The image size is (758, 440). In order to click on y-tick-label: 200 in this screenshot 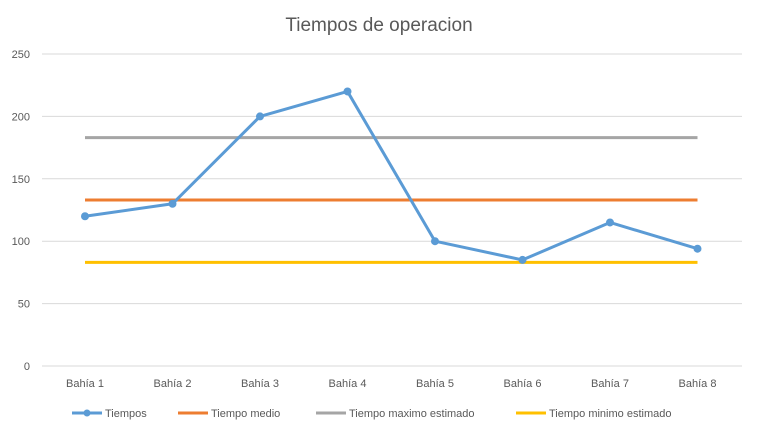, I will do `click(21, 117)`.